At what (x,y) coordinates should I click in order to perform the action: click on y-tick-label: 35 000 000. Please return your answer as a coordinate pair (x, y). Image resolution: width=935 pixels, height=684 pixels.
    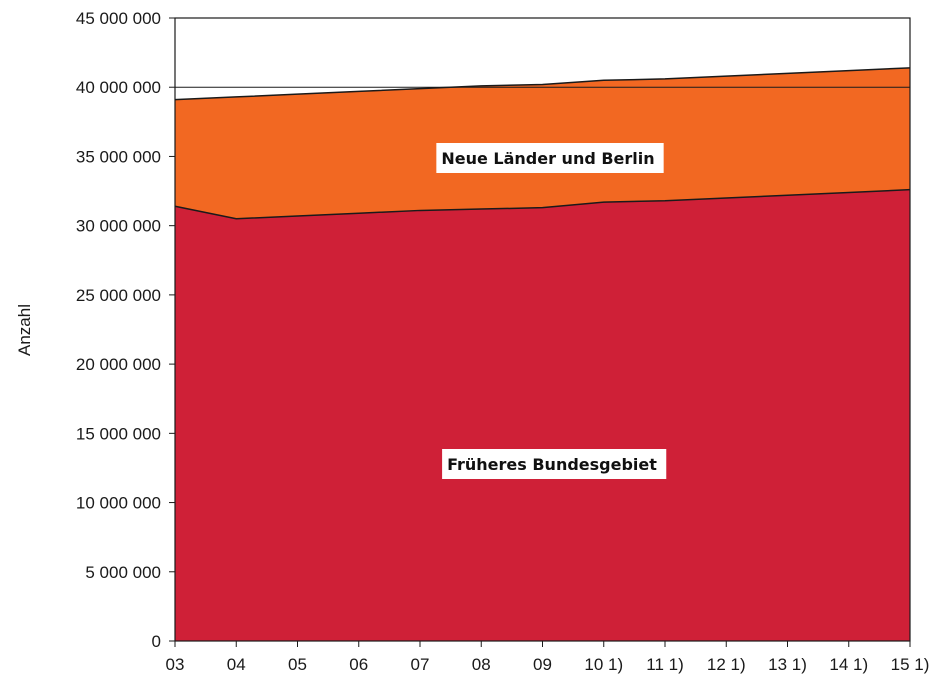
    Looking at the image, I should click on (118, 156).